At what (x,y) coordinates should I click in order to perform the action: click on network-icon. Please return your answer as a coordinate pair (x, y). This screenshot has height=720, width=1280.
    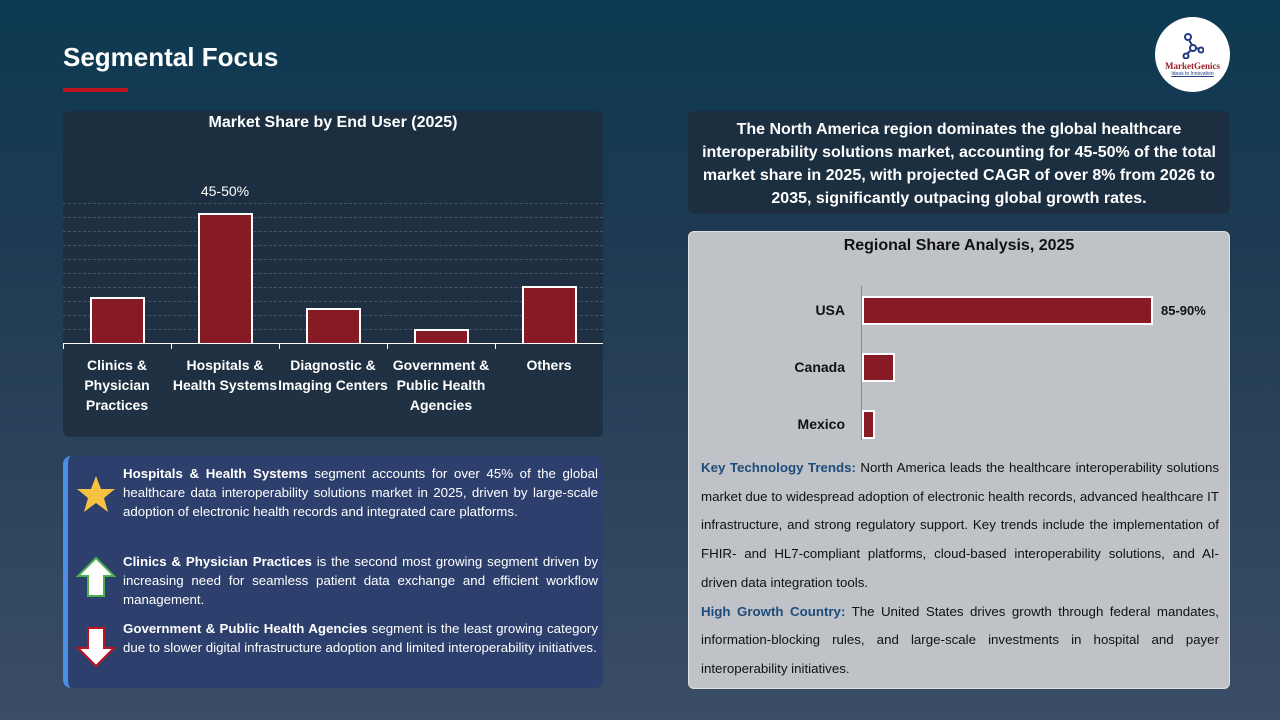
    Looking at the image, I should click on (1193, 45).